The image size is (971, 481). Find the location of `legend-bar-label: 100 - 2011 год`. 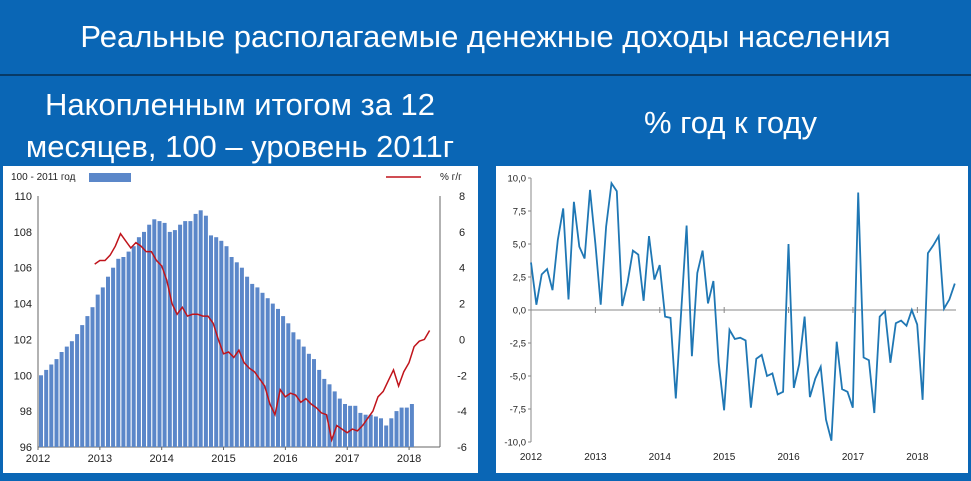

legend-bar-label: 100 - 2011 год is located at coordinates (43, 177).